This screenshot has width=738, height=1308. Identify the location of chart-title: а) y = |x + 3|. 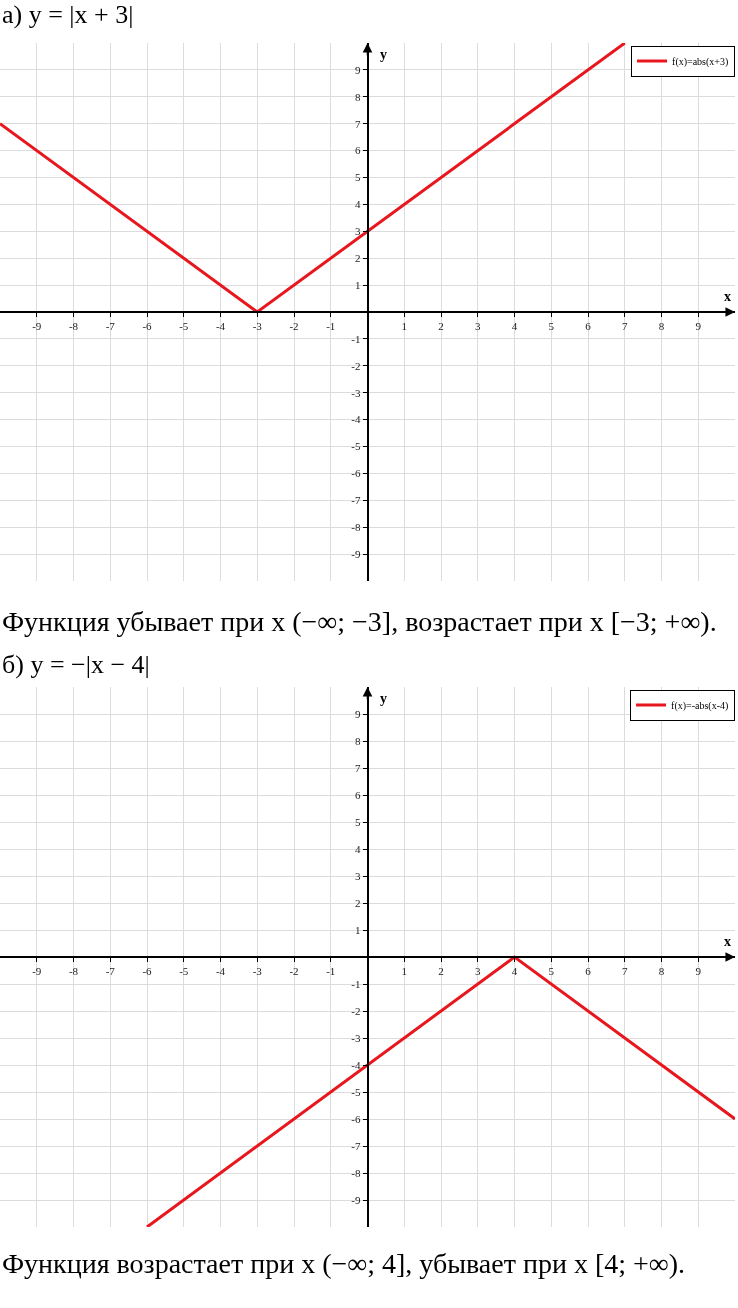
(68, 14).